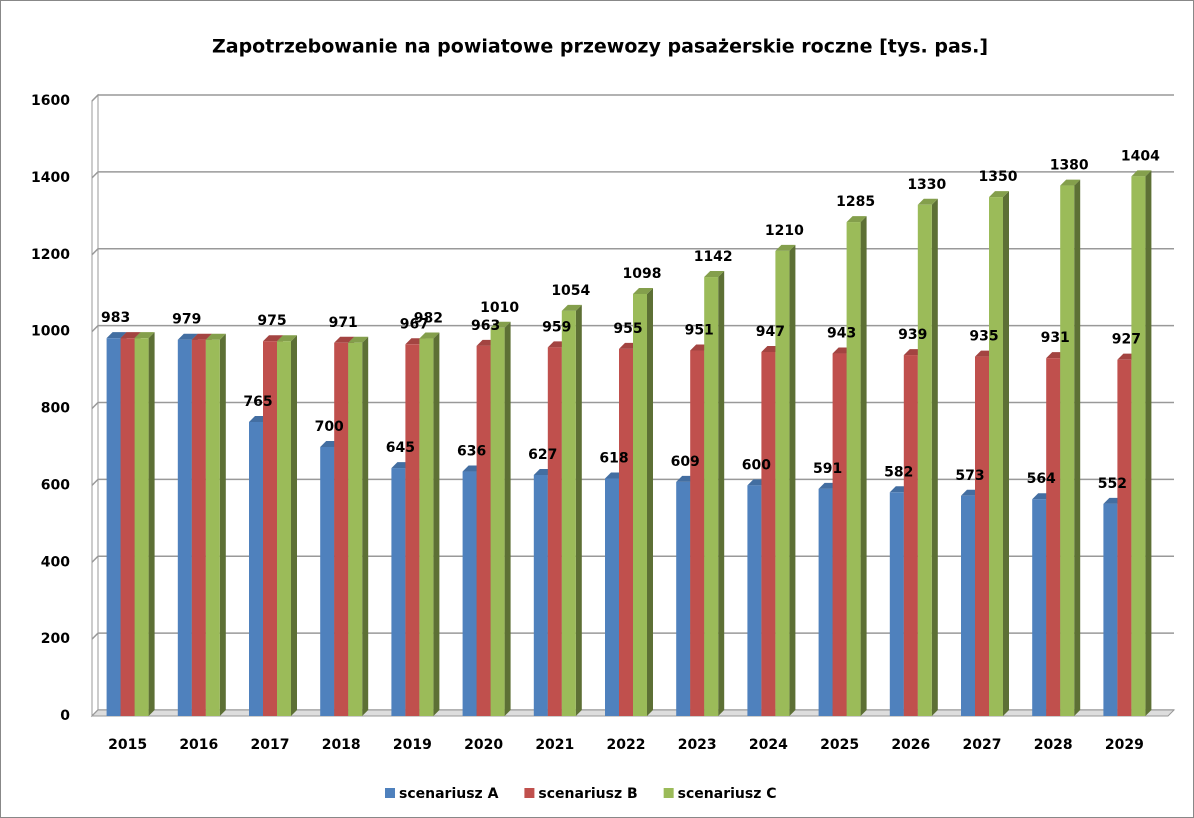  I want to click on x-tick-label: 2018, so click(341, 745).